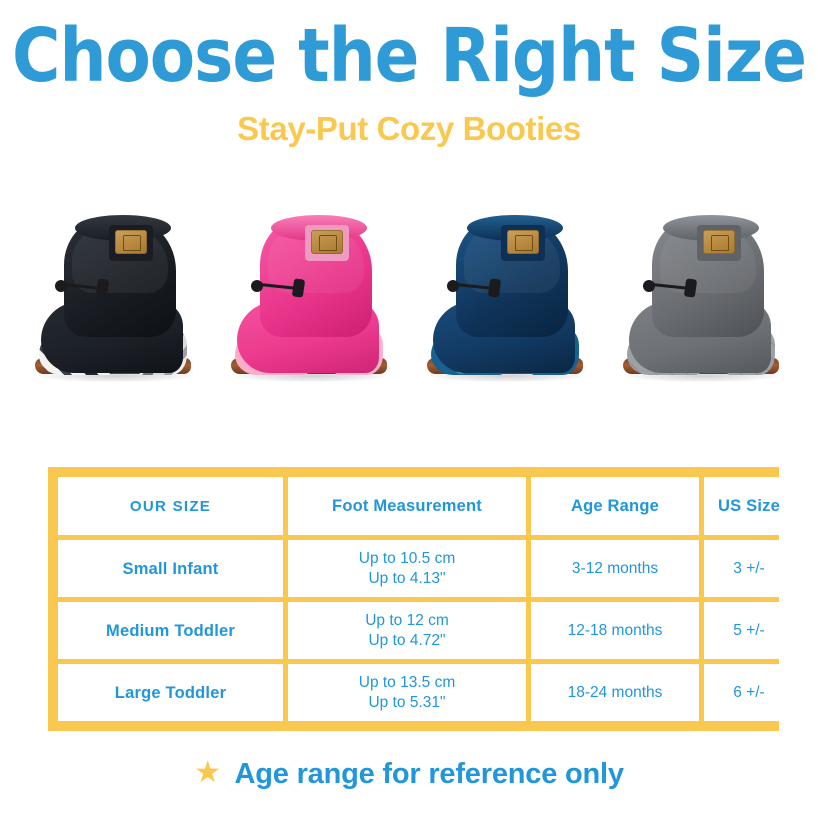 The height and width of the screenshot is (822, 818). What do you see at coordinates (407, 692) in the screenshot?
I see `cell-foot-measurement: Up to 13.5 cm Up to 5.31"` at bounding box center [407, 692].